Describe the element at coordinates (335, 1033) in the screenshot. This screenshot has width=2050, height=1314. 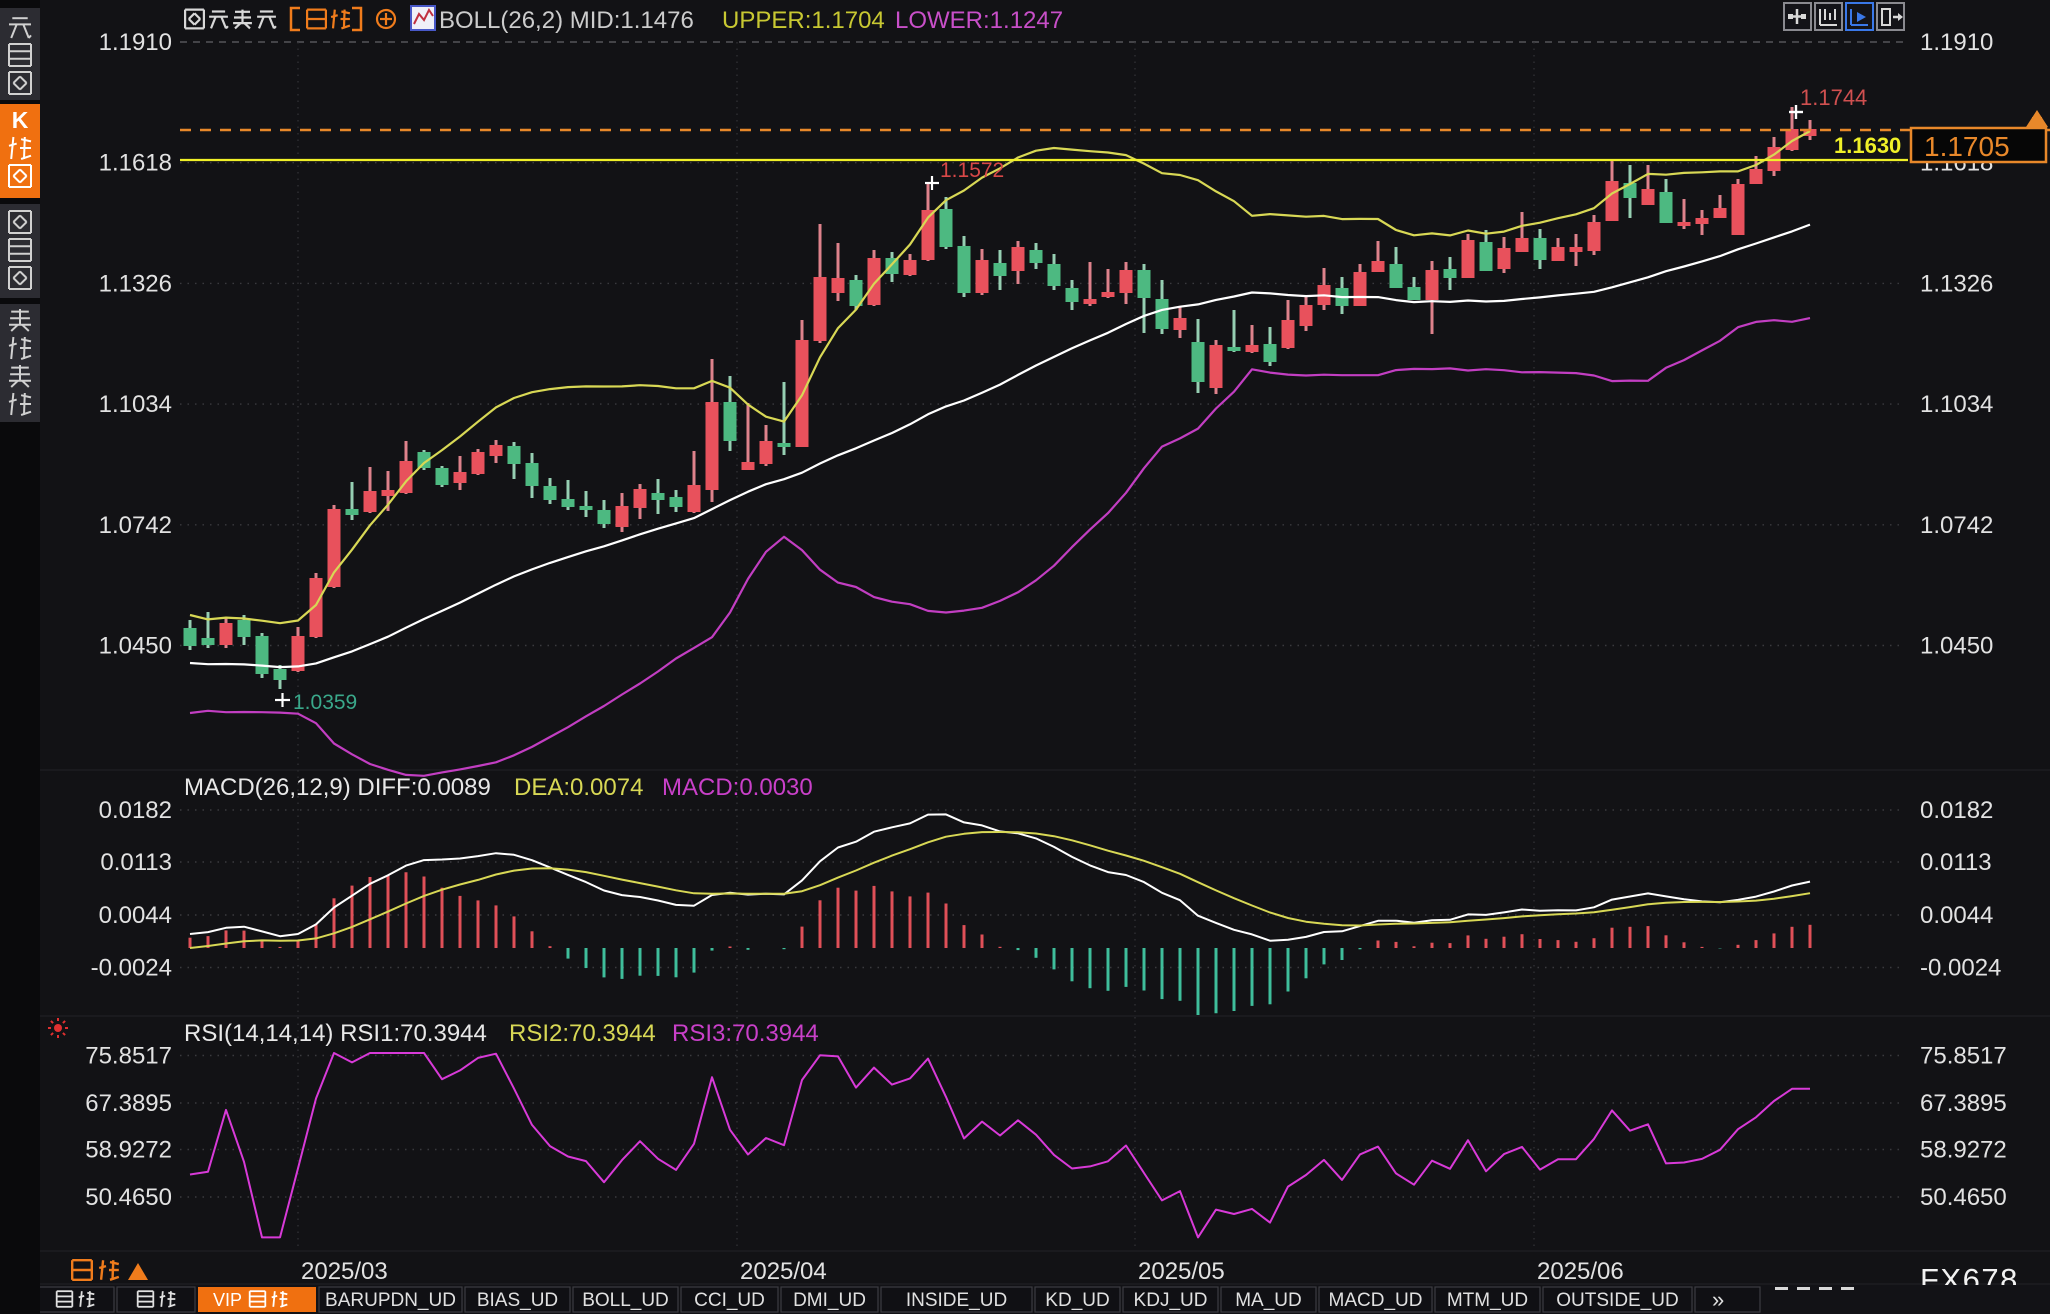
I see `svg-text: RSI(14,14,14) RSI1:70.3944` at that location.